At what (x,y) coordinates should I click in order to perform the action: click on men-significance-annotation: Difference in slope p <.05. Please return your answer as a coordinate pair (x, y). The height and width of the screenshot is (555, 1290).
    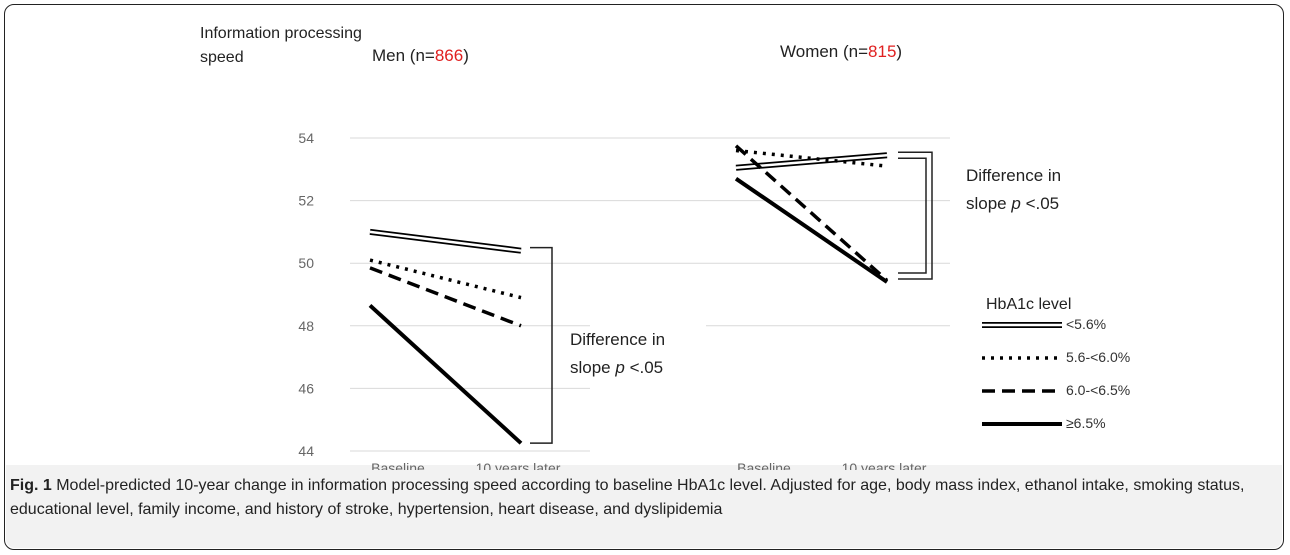
    Looking at the image, I should click on (618, 353).